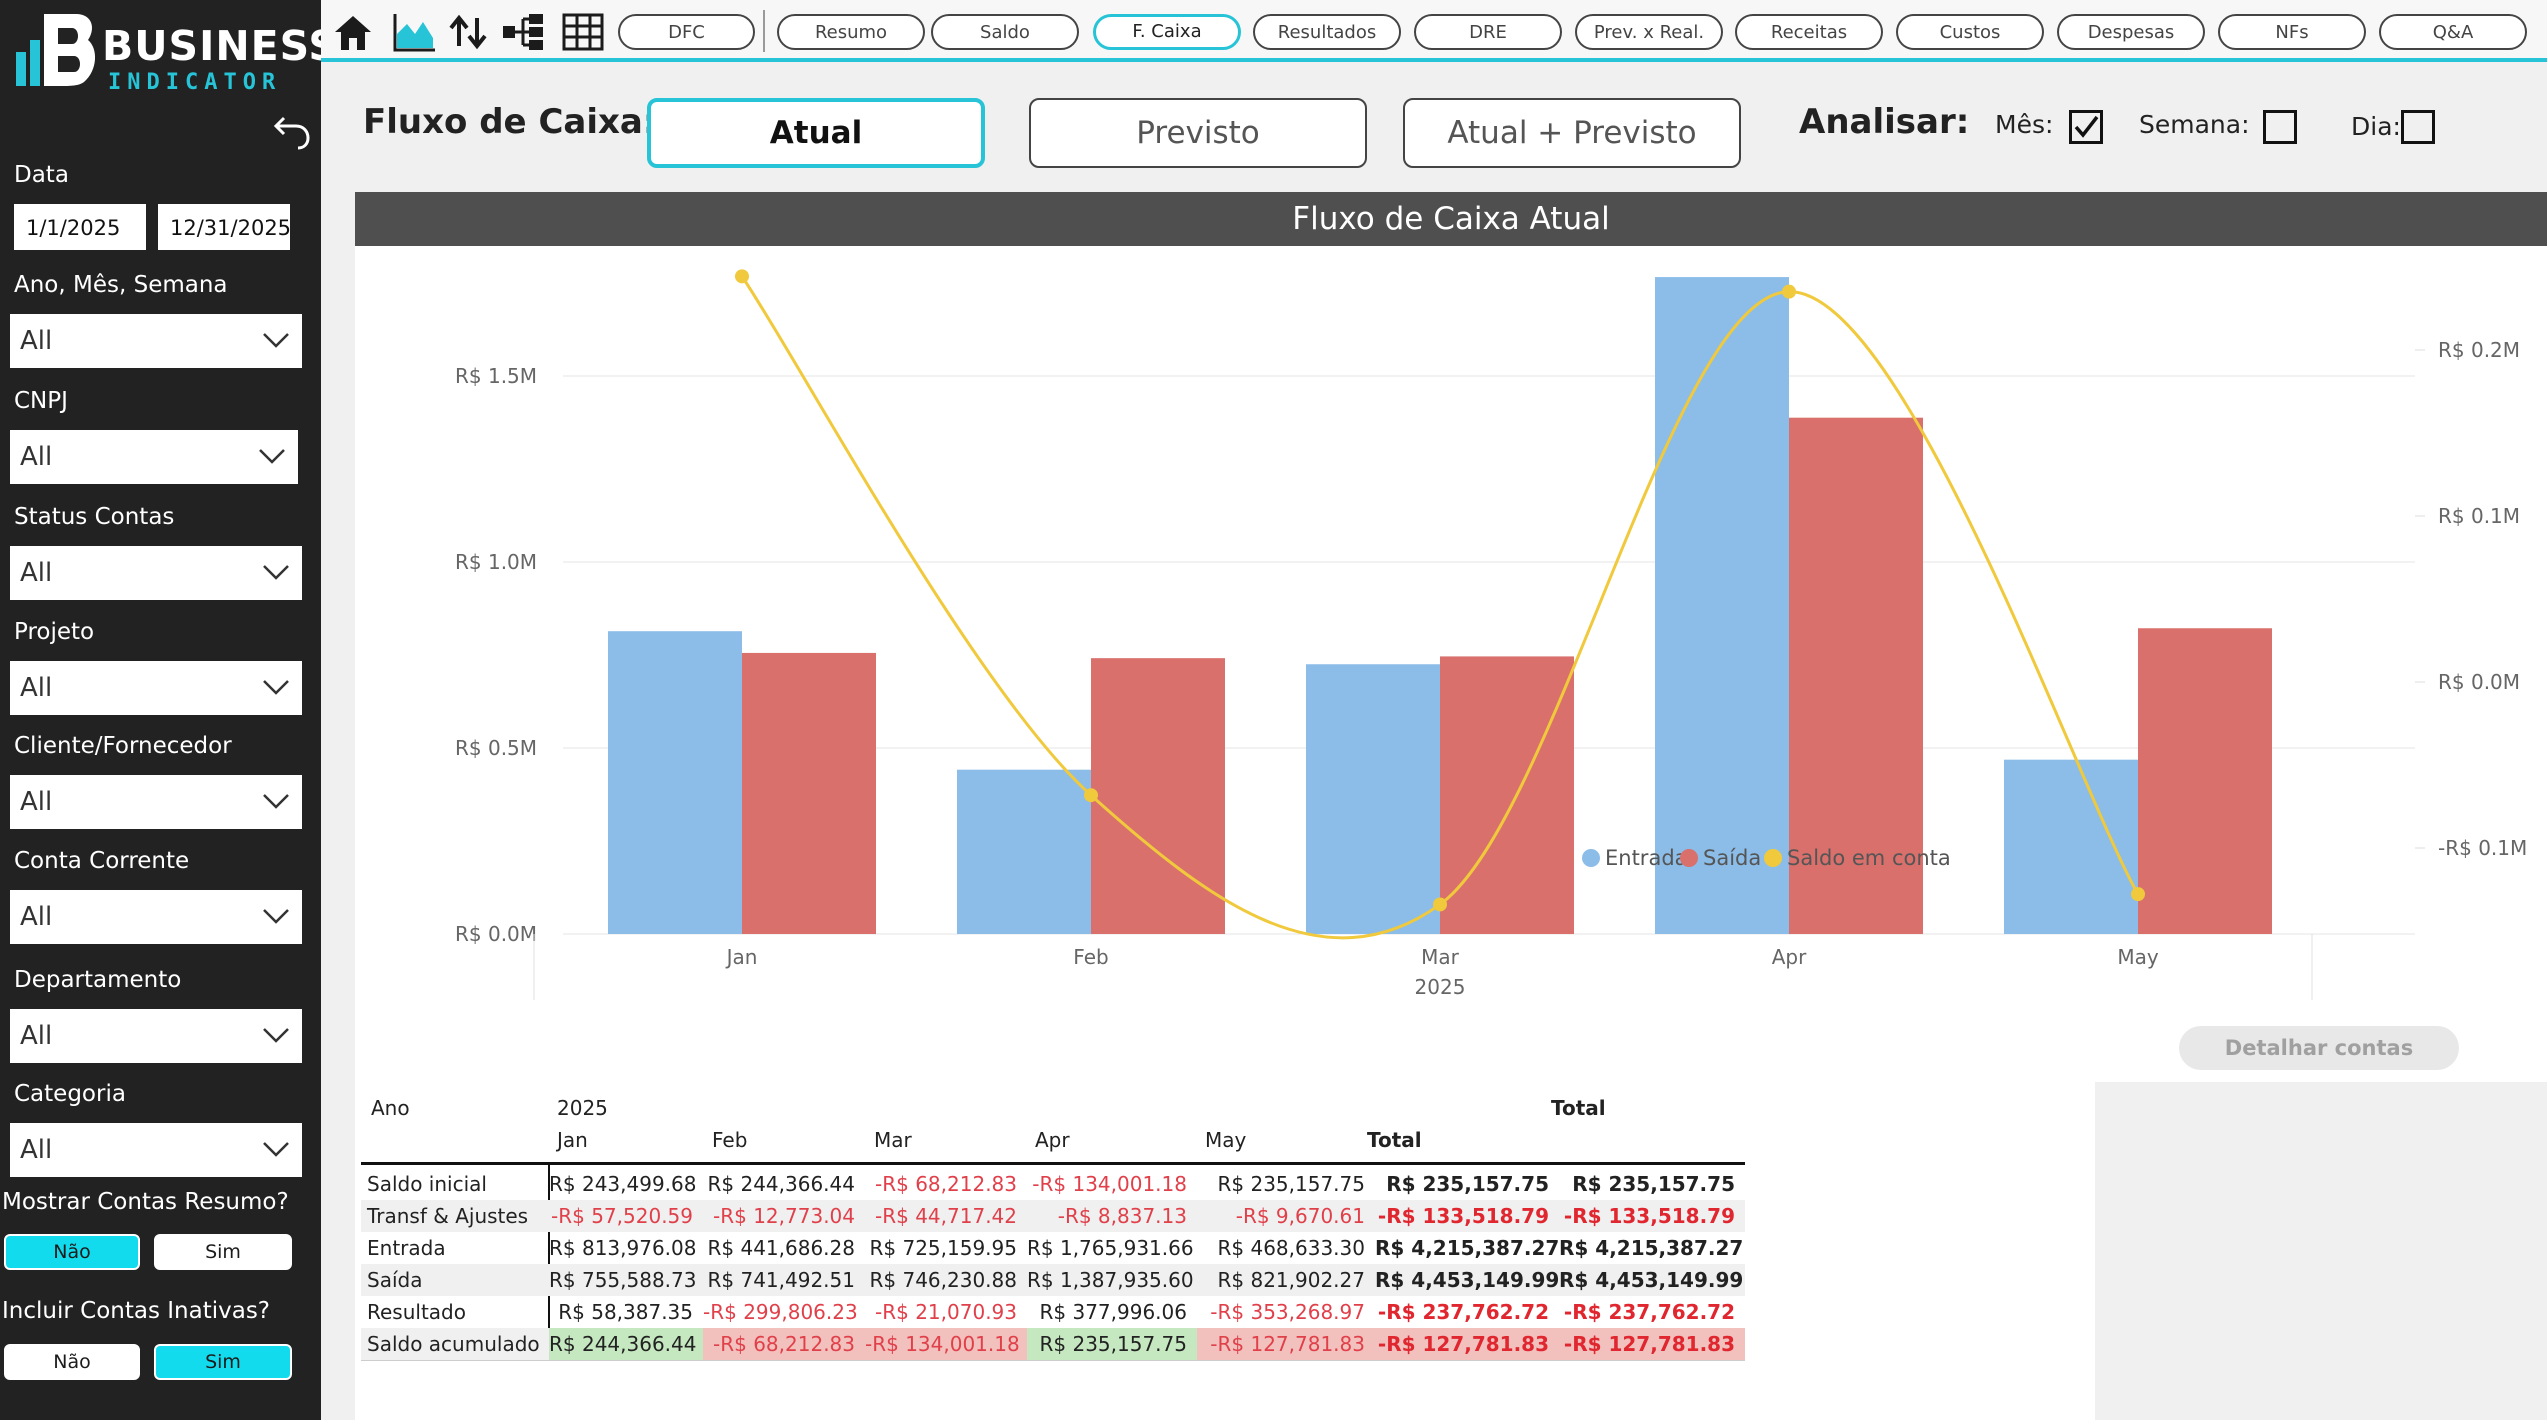 The image size is (2547, 1420). Describe the element at coordinates (583, 32) in the screenshot. I see `table-grid-icon` at that location.